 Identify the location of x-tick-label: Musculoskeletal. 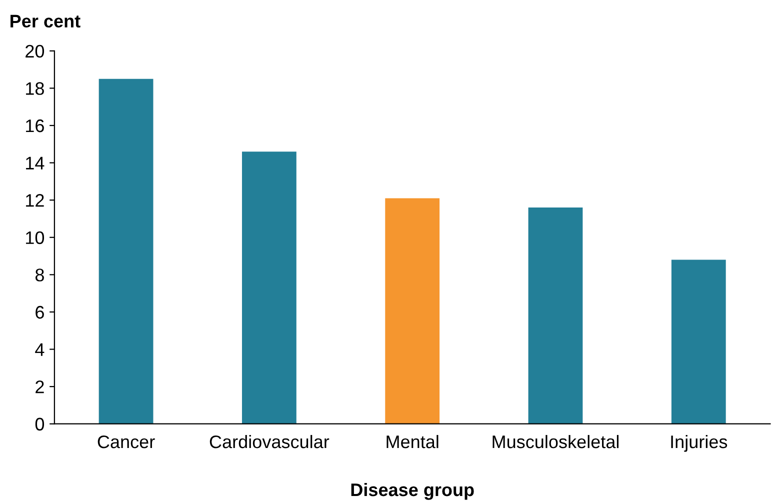
(555, 441).